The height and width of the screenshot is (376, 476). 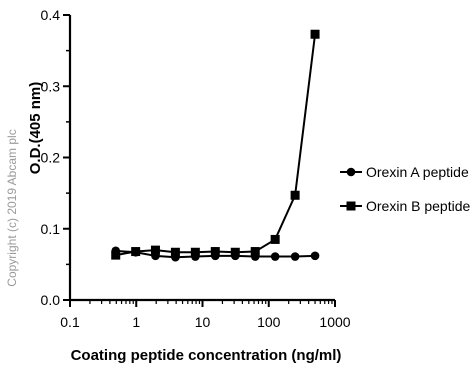 I want to click on x-tick-label: 0.1, so click(x=70, y=322).